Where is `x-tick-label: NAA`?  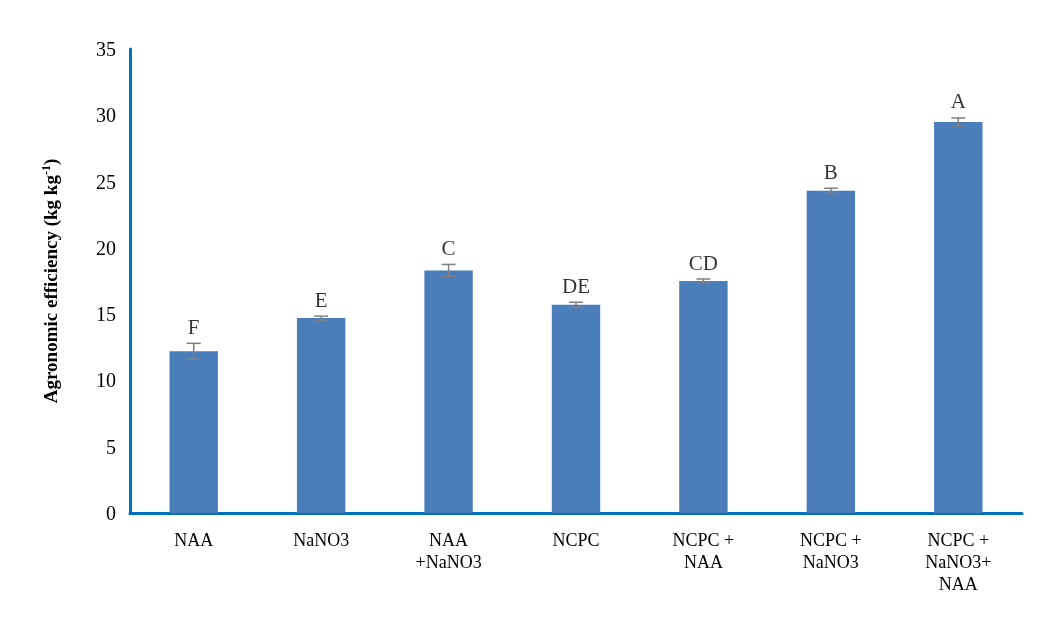 x-tick-label: NAA is located at coordinates (194, 540).